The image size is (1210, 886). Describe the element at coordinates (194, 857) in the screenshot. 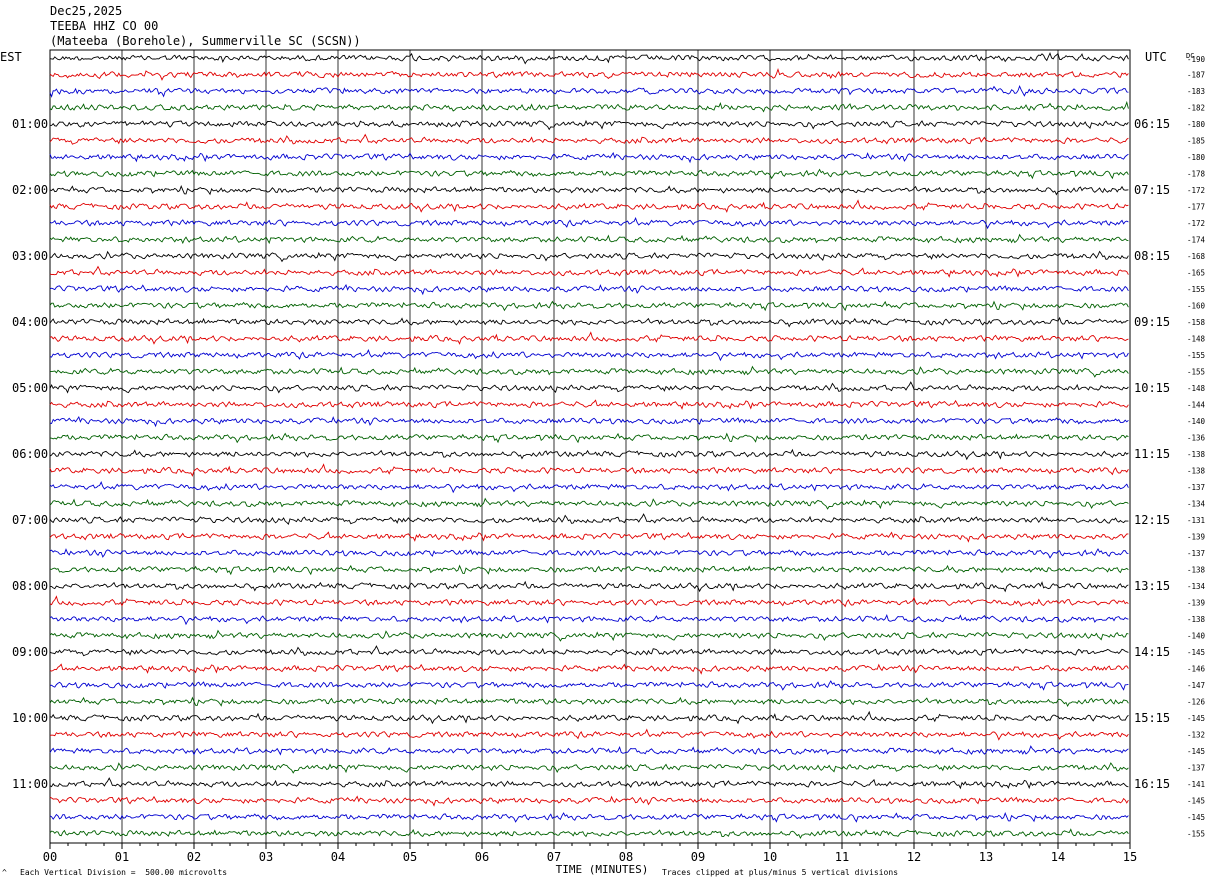

I see `x-tick-label: 02` at that location.